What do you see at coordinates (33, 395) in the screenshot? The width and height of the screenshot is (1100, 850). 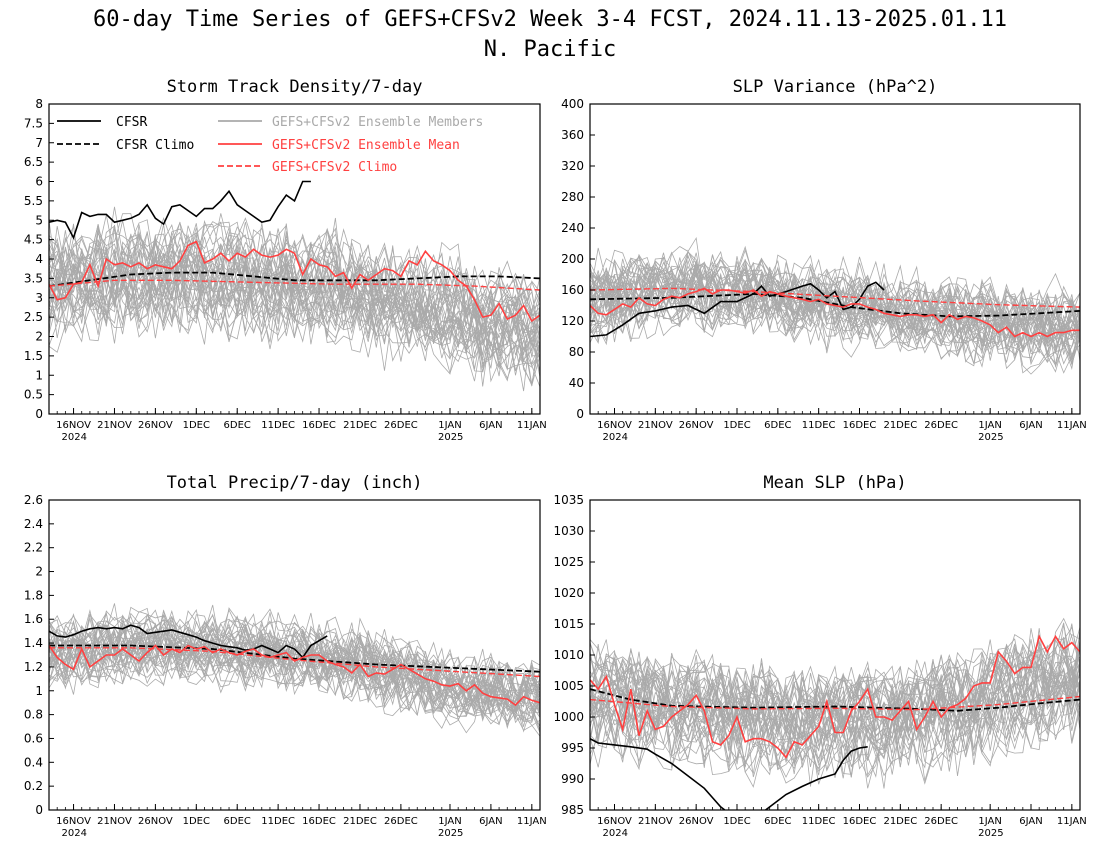 I see `y-tick-label: 0.5` at bounding box center [33, 395].